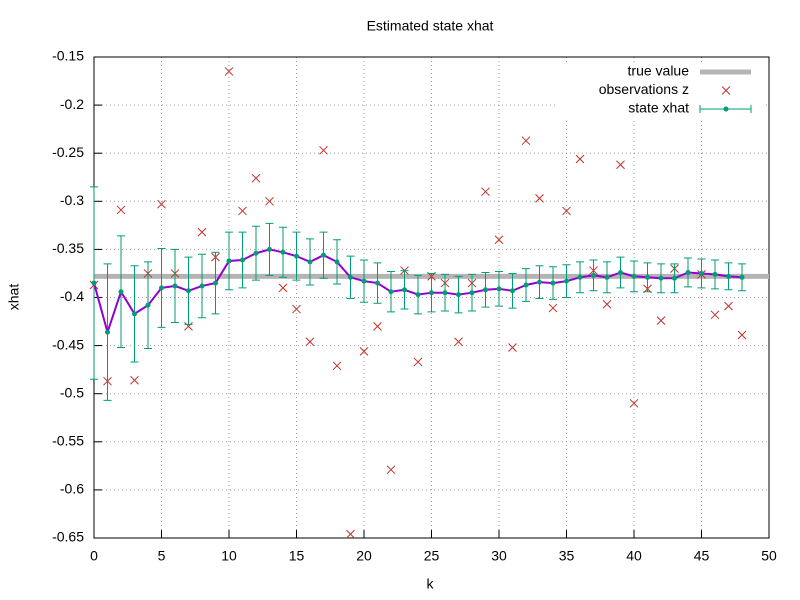 The width and height of the screenshot is (800, 600). What do you see at coordinates (297, 556) in the screenshot?
I see `x-tick-label: 15` at bounding box center [297, 556].